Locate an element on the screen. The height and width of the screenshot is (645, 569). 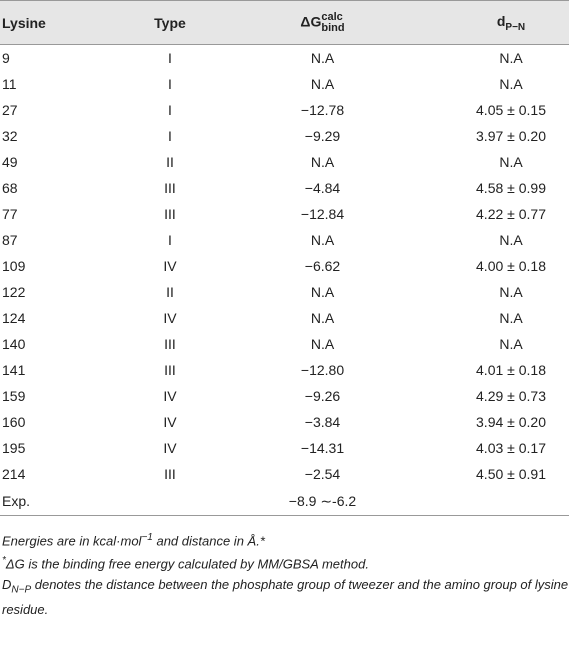
table-row: 9 I N.A N.A is located at coordinates (284, 58).